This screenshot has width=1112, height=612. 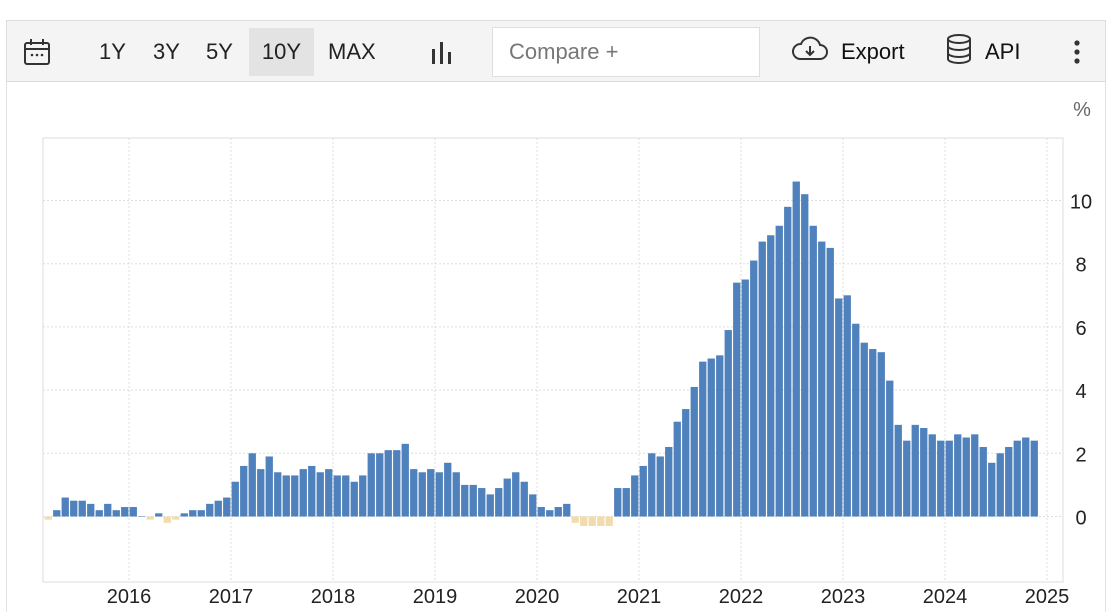 I want to click on y-axis-unit: %, so click(x=1082, y=110).